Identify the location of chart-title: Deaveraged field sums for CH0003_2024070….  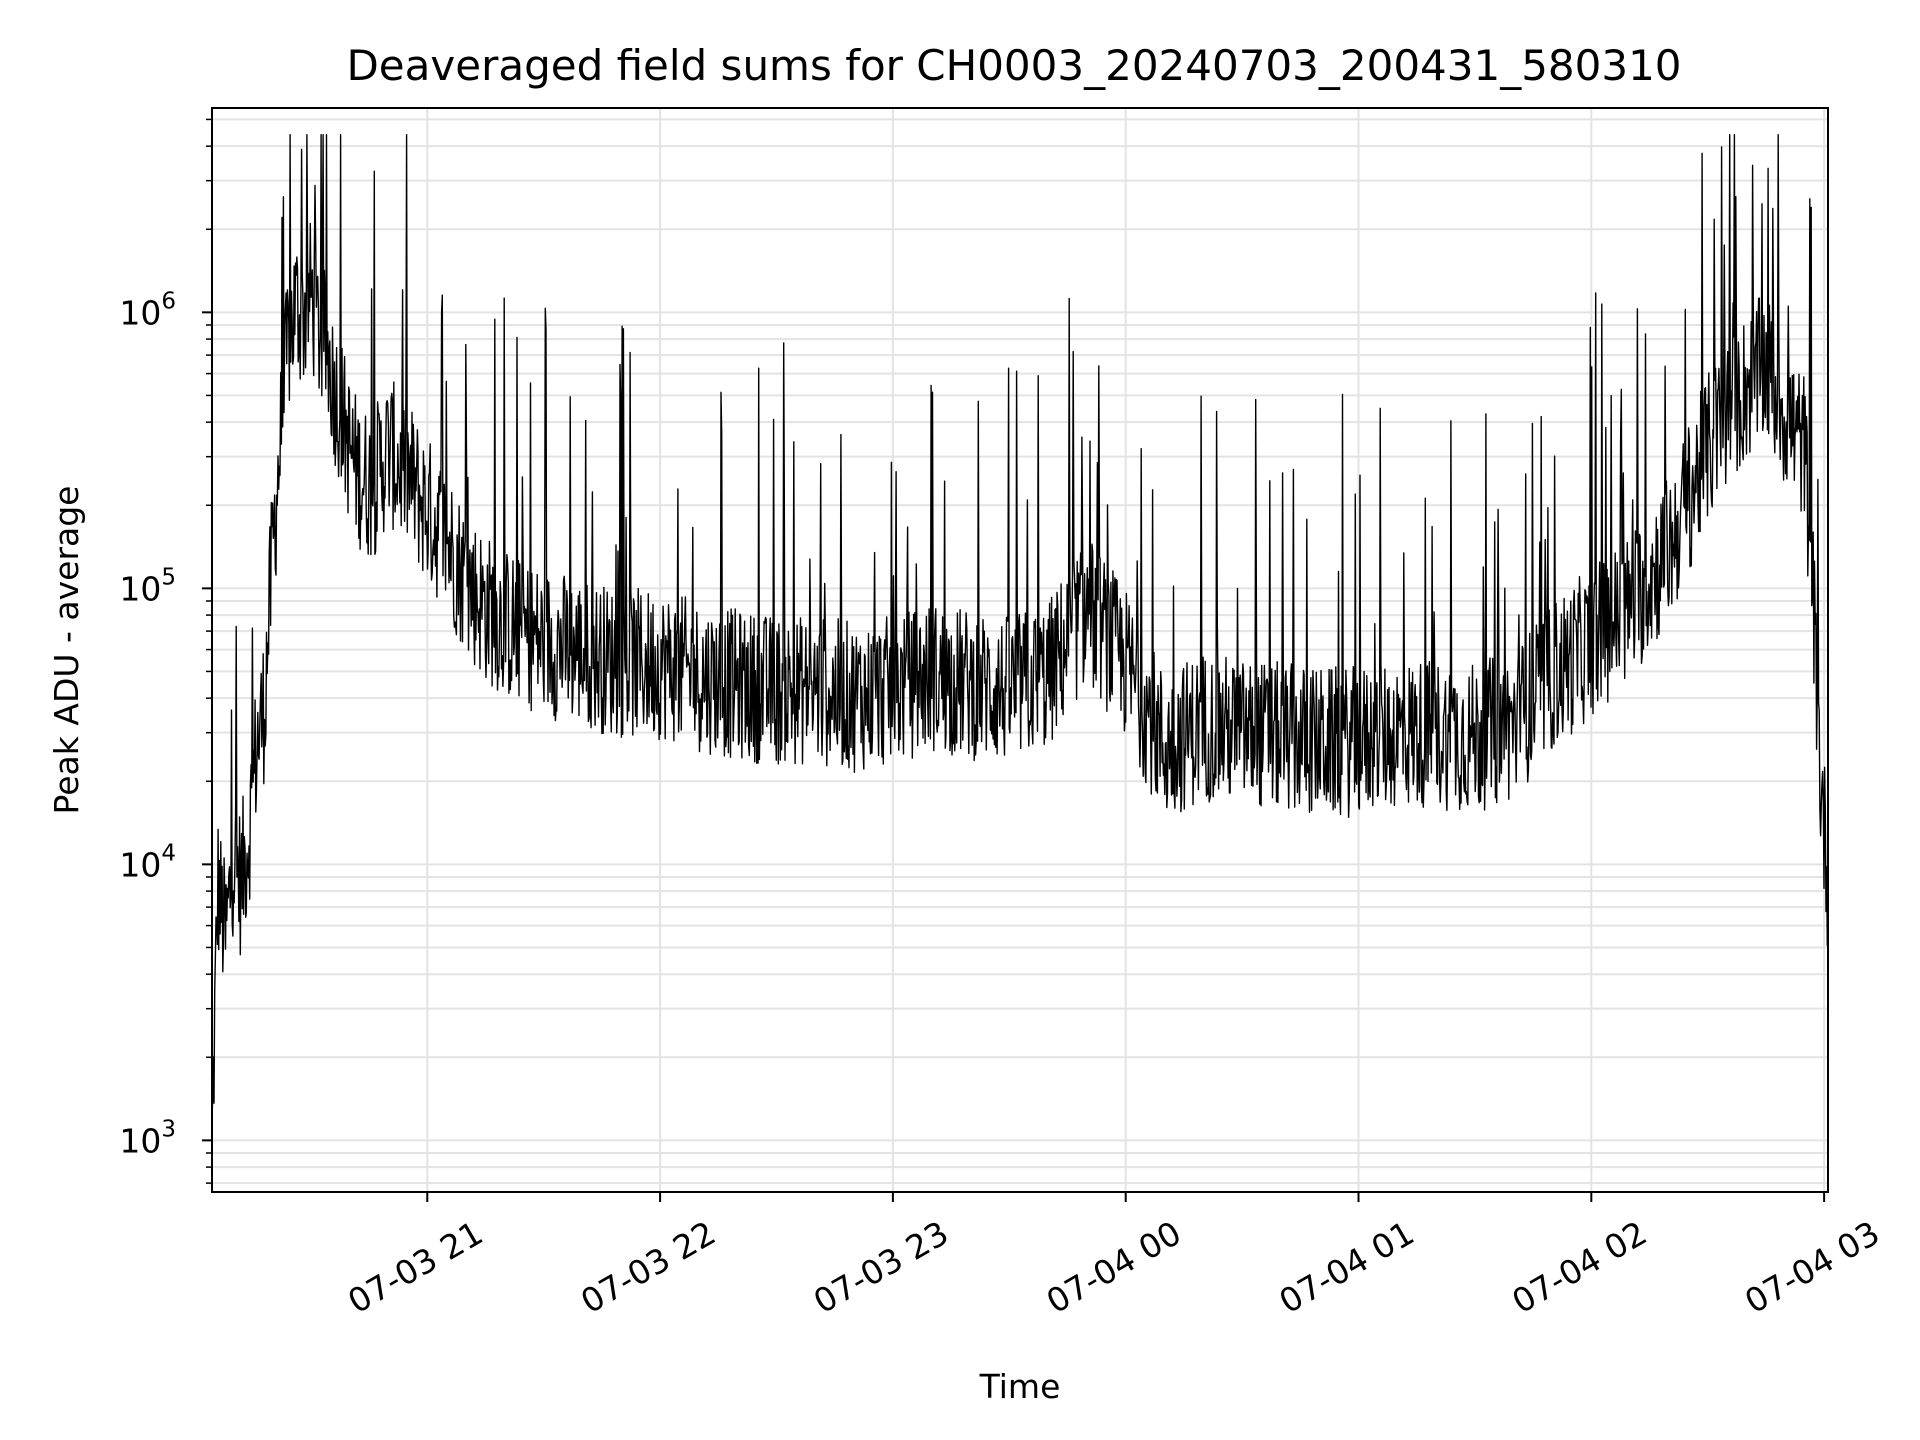
(1013, 65).